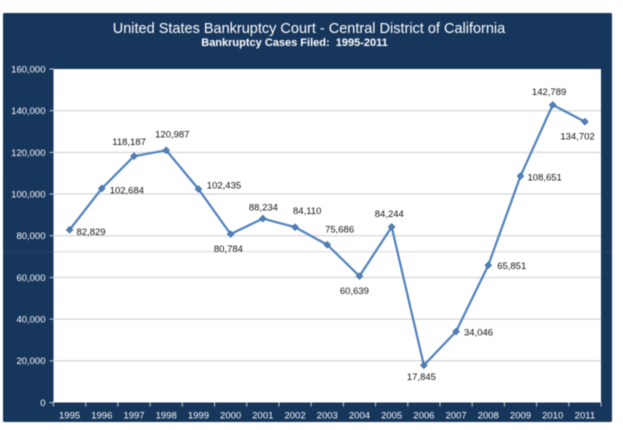 The width and height of the screenshot is (623, 430). What do you see at coordinates (172, 135) in the screenshot?
I see `svg-text: 120,987` at bounding box center [172, 135].